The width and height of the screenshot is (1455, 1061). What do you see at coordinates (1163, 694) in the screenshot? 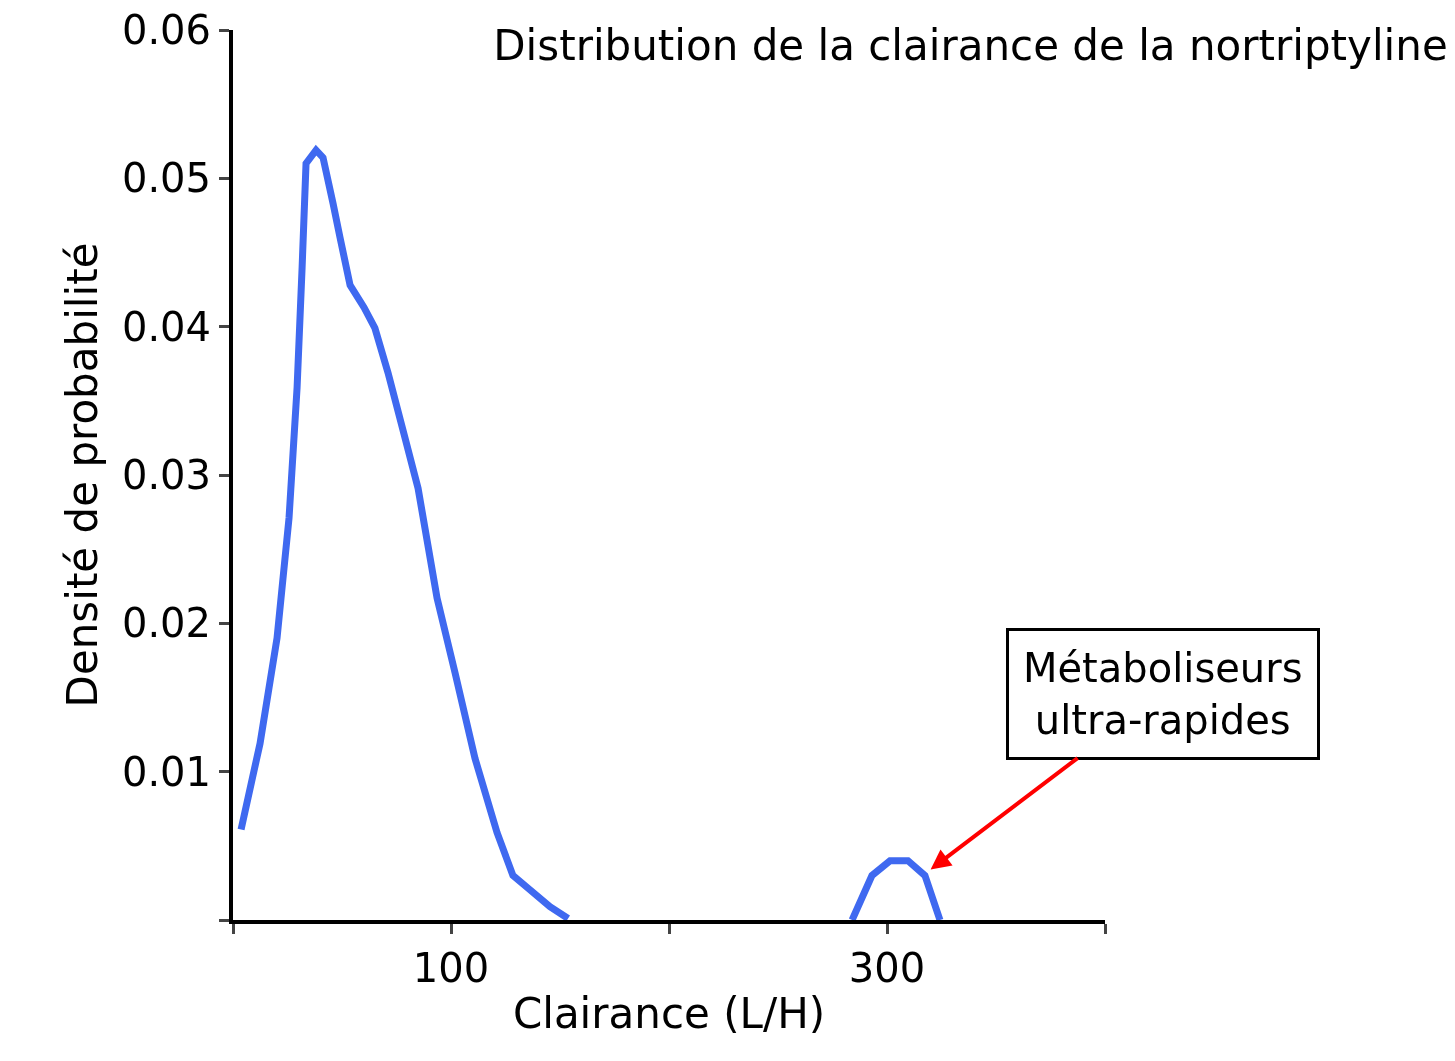
I see `annotation: Métaboliseurs ultra-rapides` at bounding box center [1163, 694].